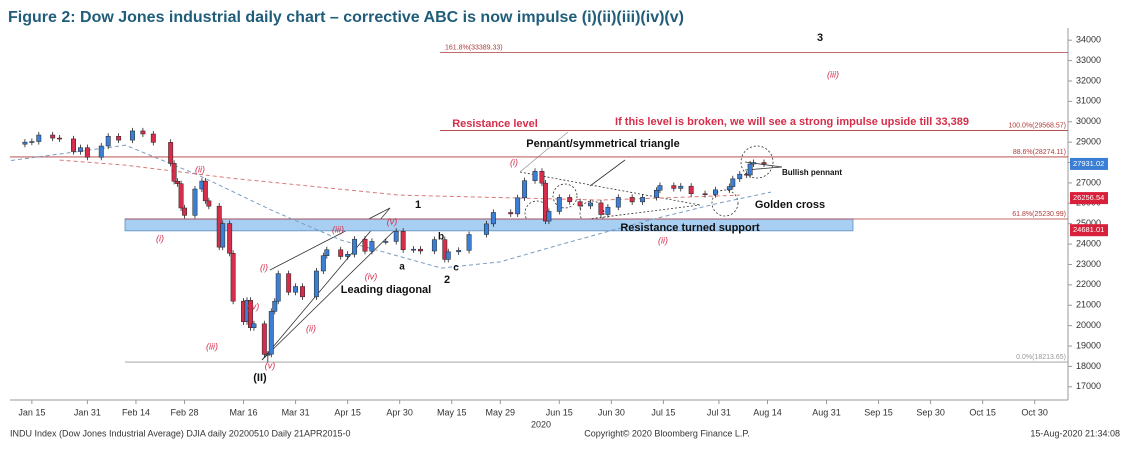  What do you see at coordinates (767, 412) in the screenshot?
I see `x-tick-label: Aug 14` at bounding box center [767, 412].